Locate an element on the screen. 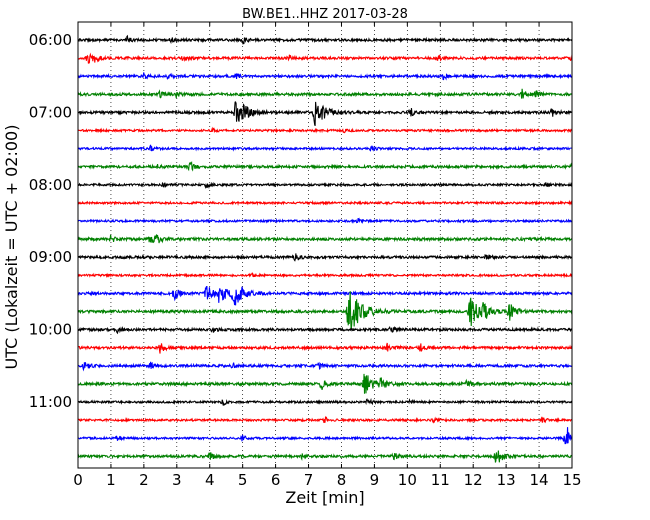 This screenshot has width=650, height=520. x-tick-label: 14 is located at coordinates (539, 480).